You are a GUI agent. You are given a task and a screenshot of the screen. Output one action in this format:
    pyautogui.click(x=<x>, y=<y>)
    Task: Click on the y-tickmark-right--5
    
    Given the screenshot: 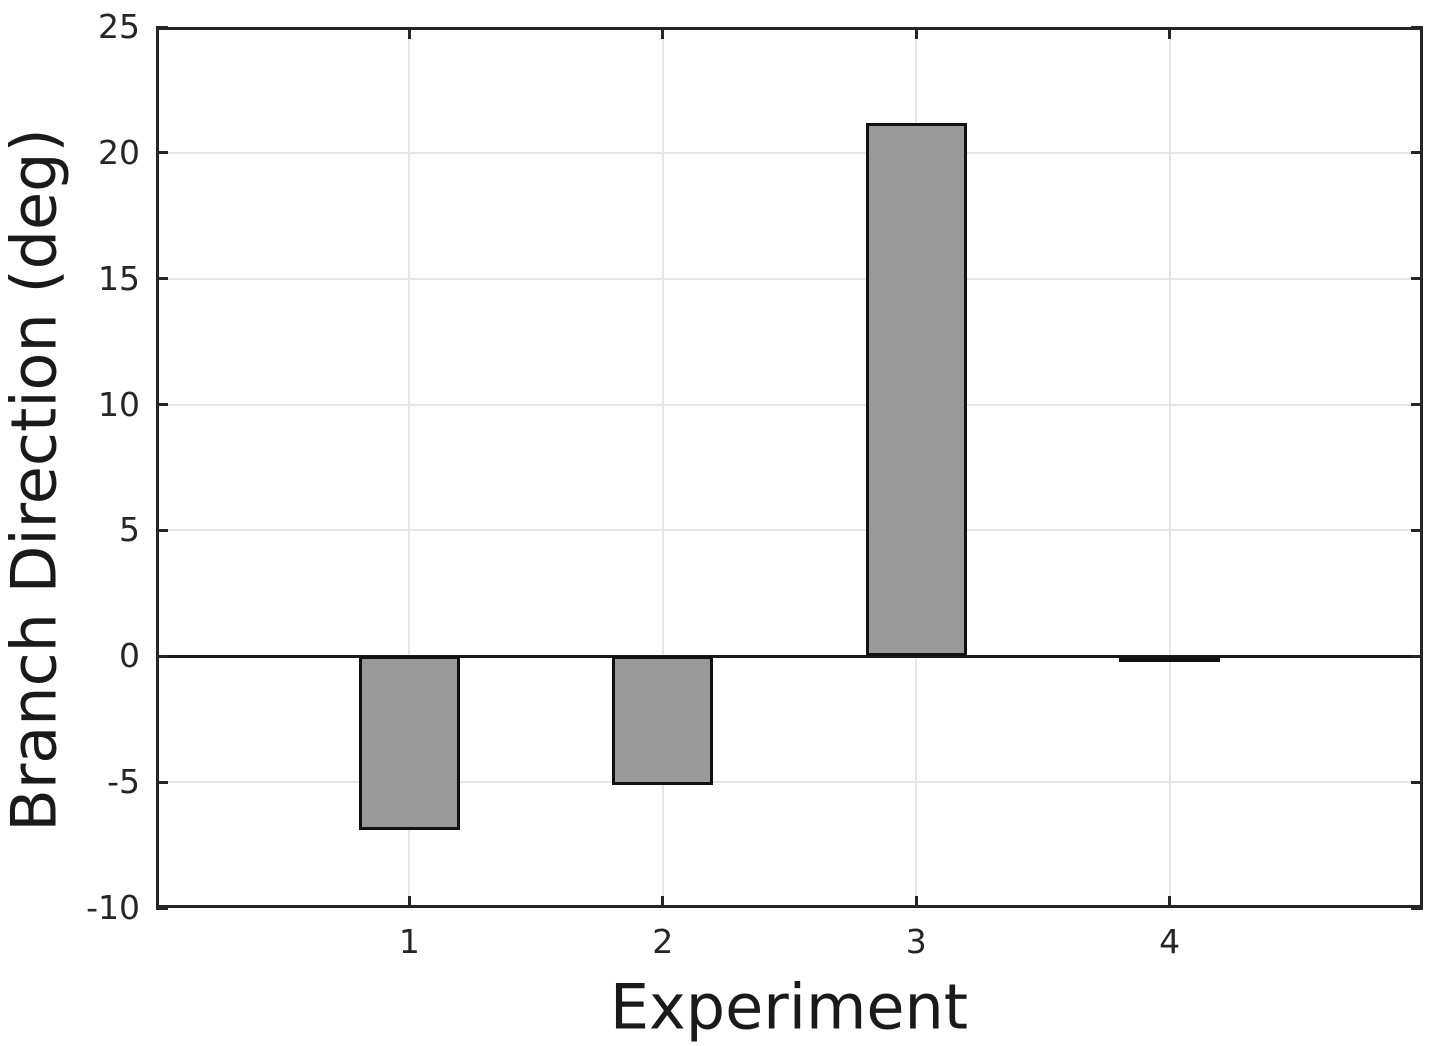 What is the action you would take?
    pyautogui.click(x=1417, y=782)
    